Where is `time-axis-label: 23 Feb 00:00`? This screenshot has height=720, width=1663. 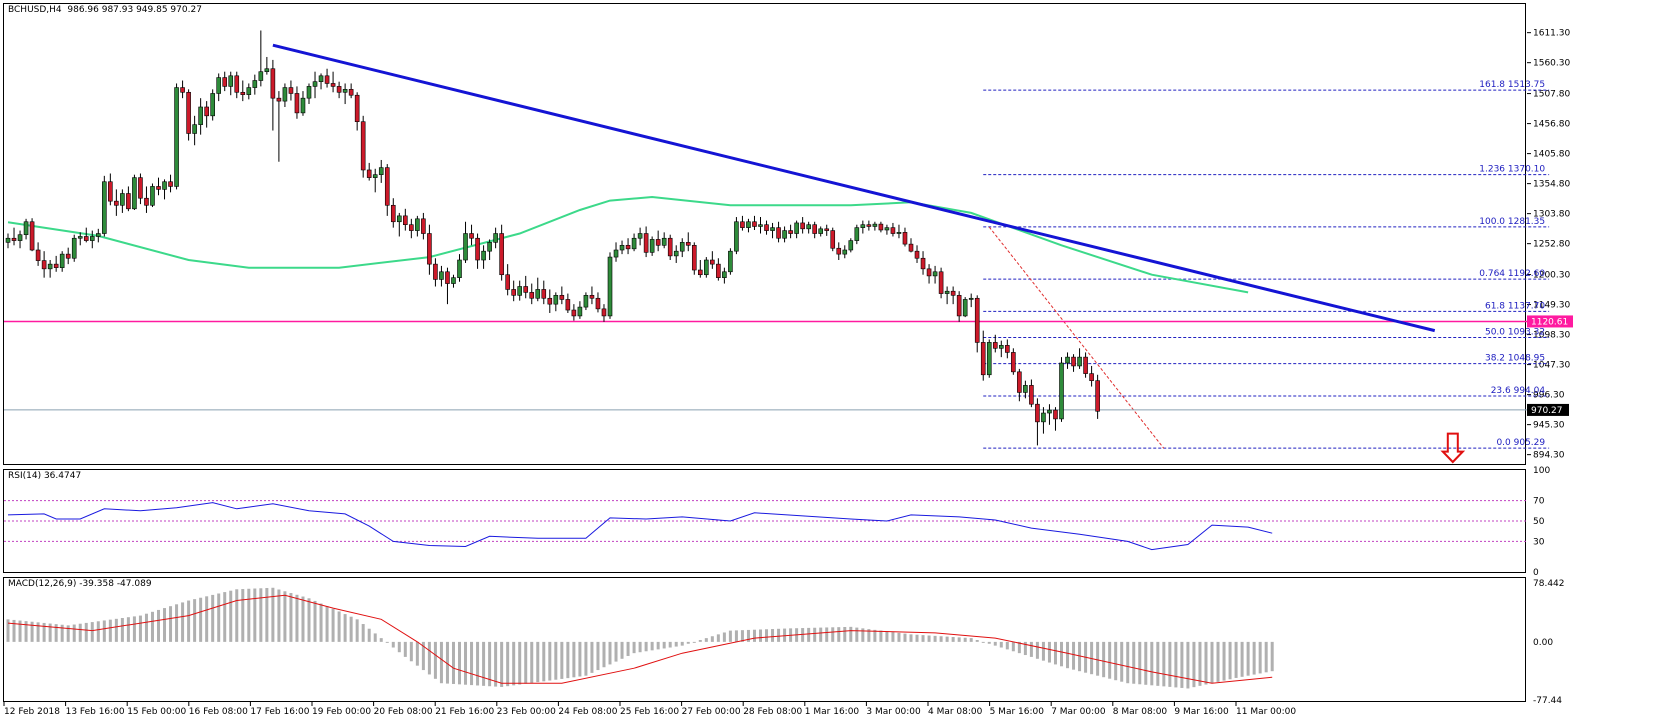 time-axis-label: 23 Feb 00:00 is located at coordinates (526, 712).